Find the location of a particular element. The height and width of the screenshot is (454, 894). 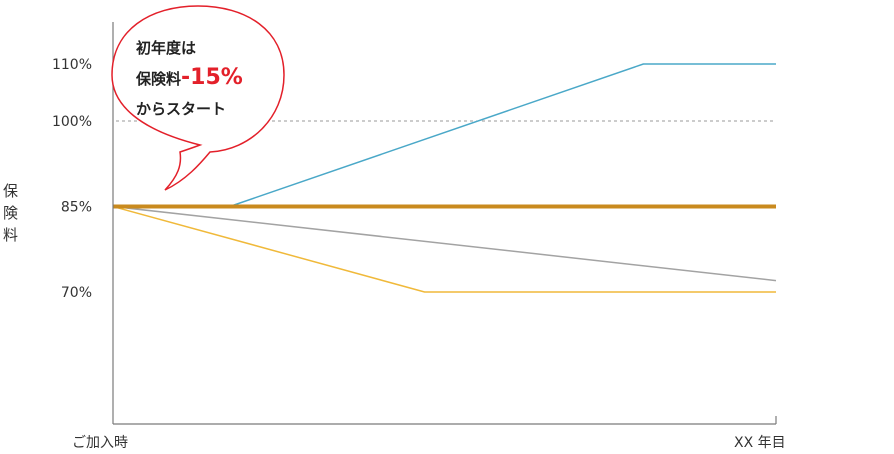

bubble-highlight: -15% is located at coordinates (212, 77).